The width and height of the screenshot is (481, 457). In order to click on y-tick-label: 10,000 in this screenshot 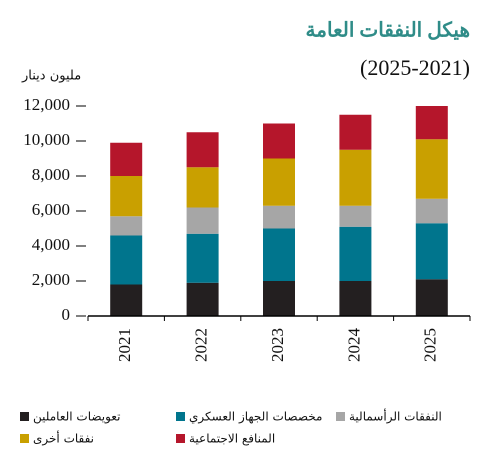, I will do `click(46, 139)`.